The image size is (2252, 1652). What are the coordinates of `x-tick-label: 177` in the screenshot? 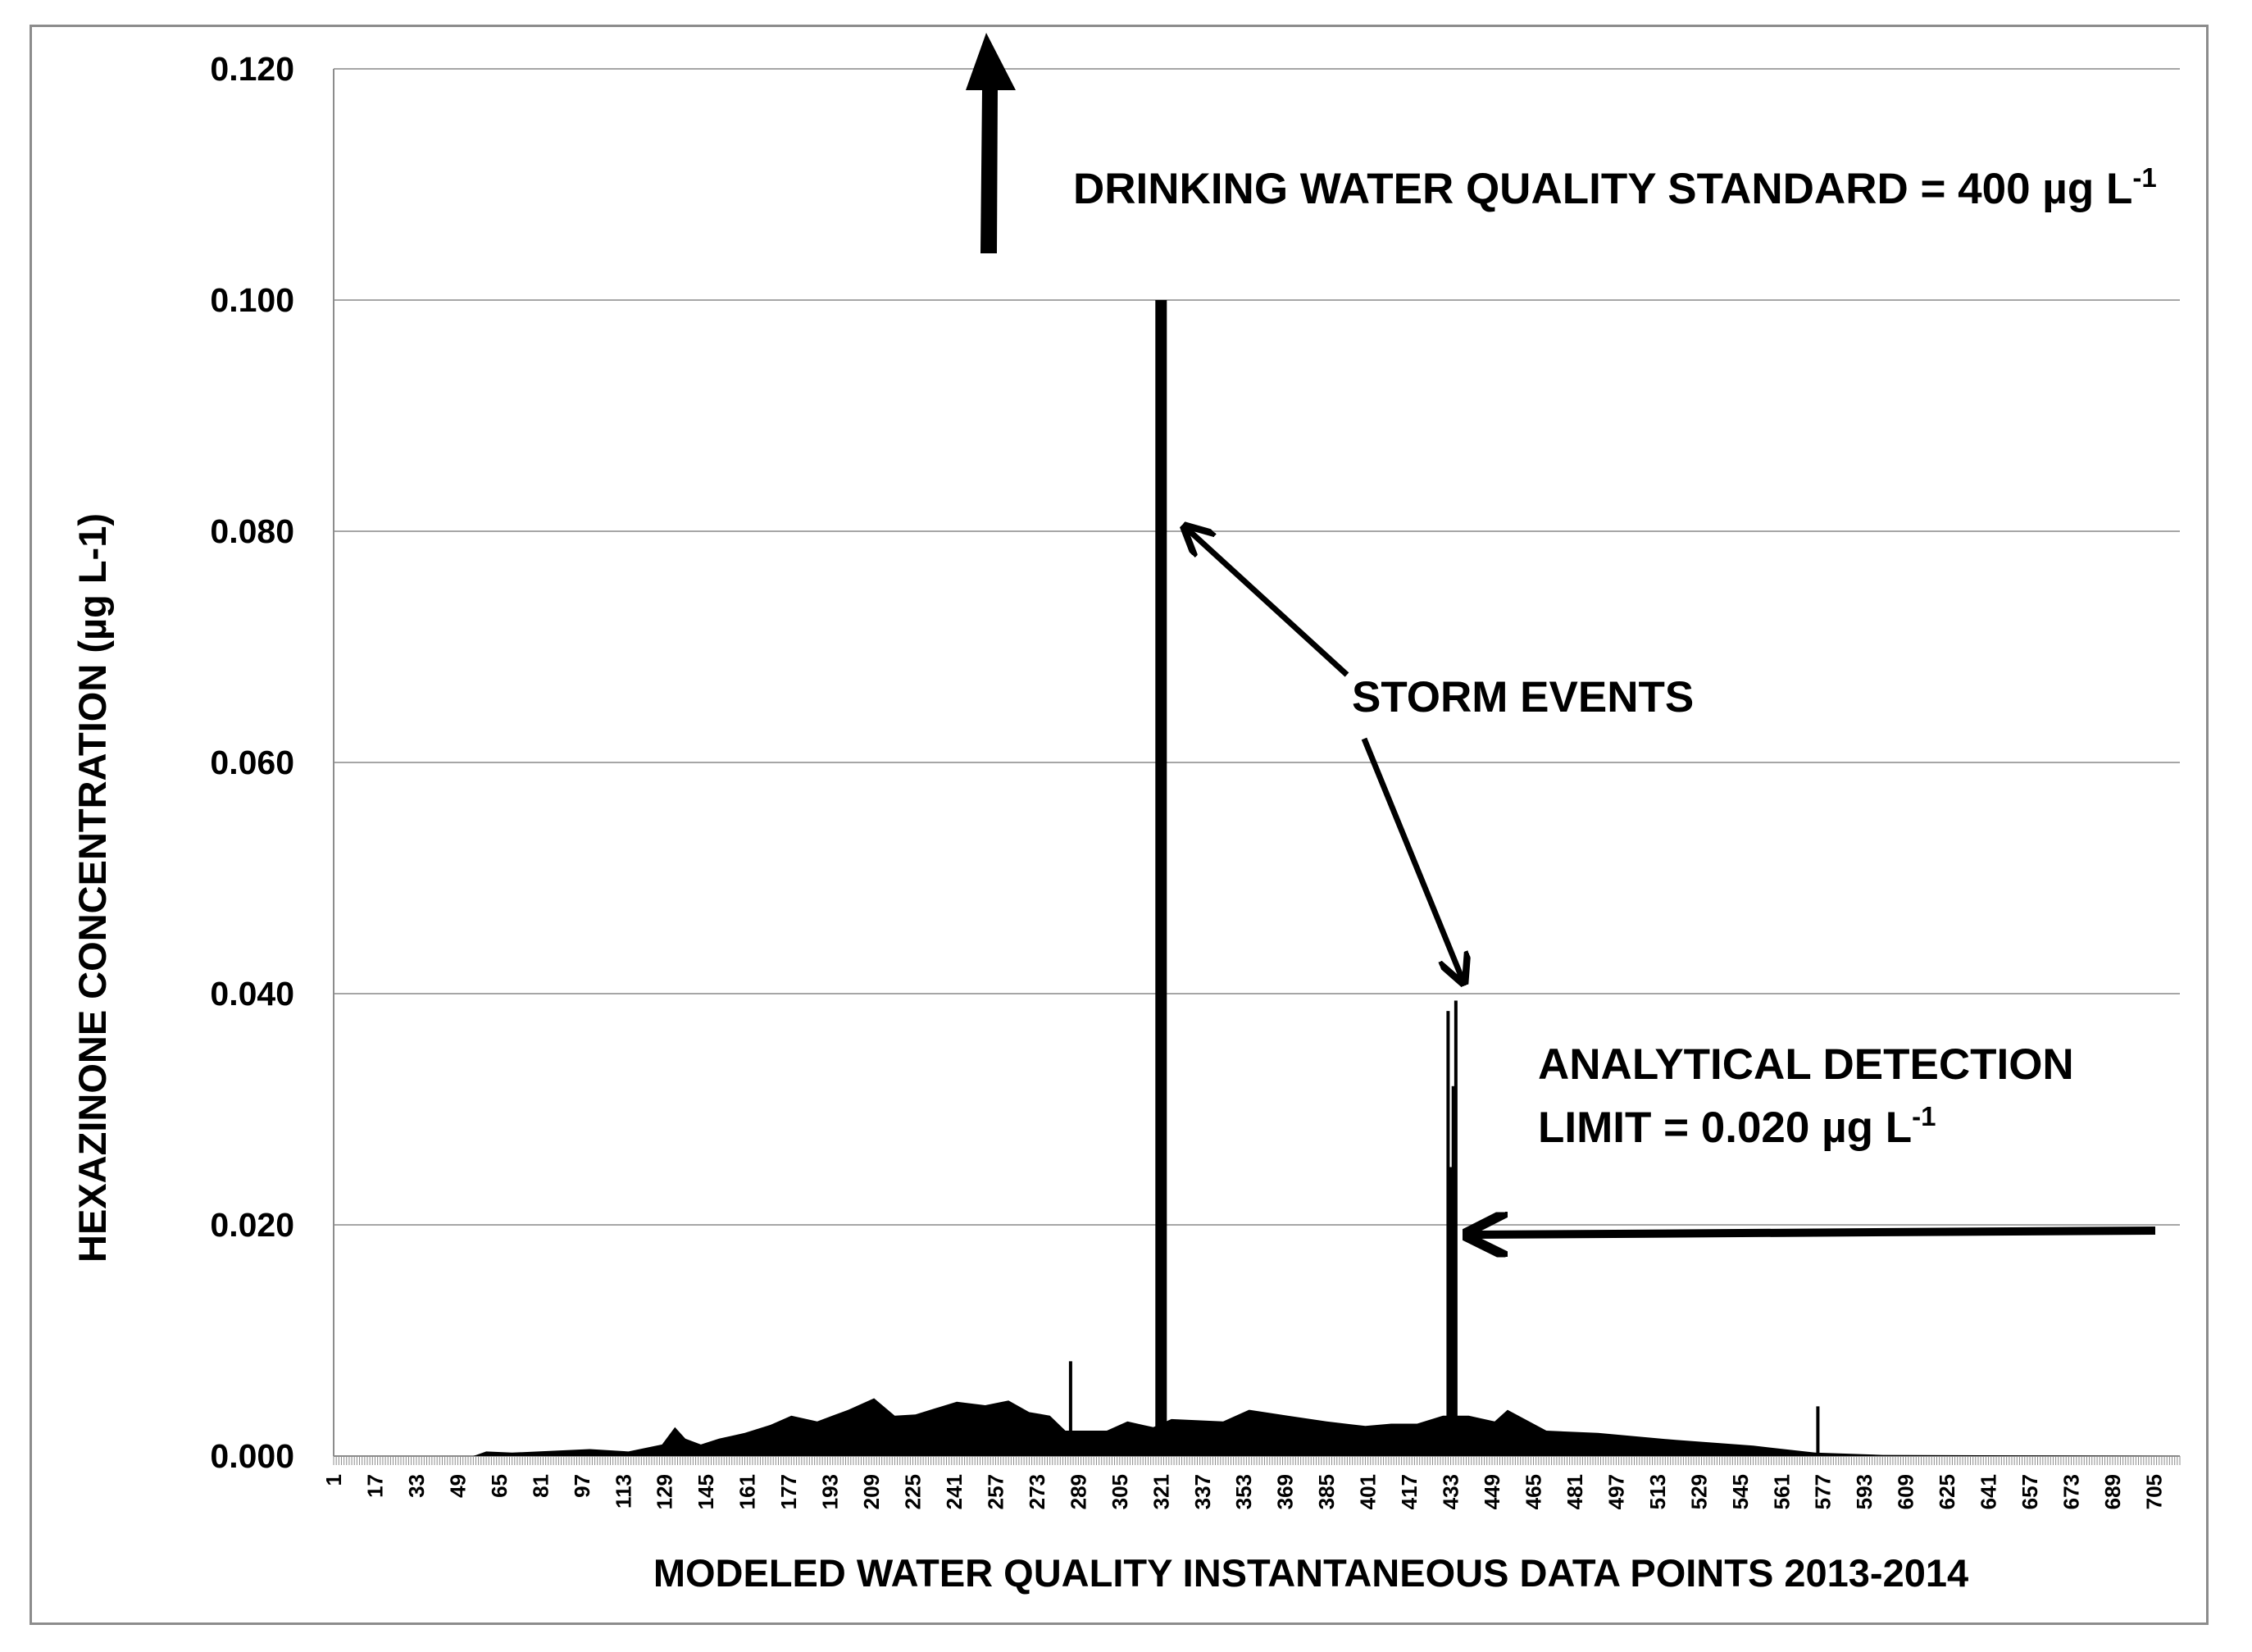 It's located at (788, 1491).